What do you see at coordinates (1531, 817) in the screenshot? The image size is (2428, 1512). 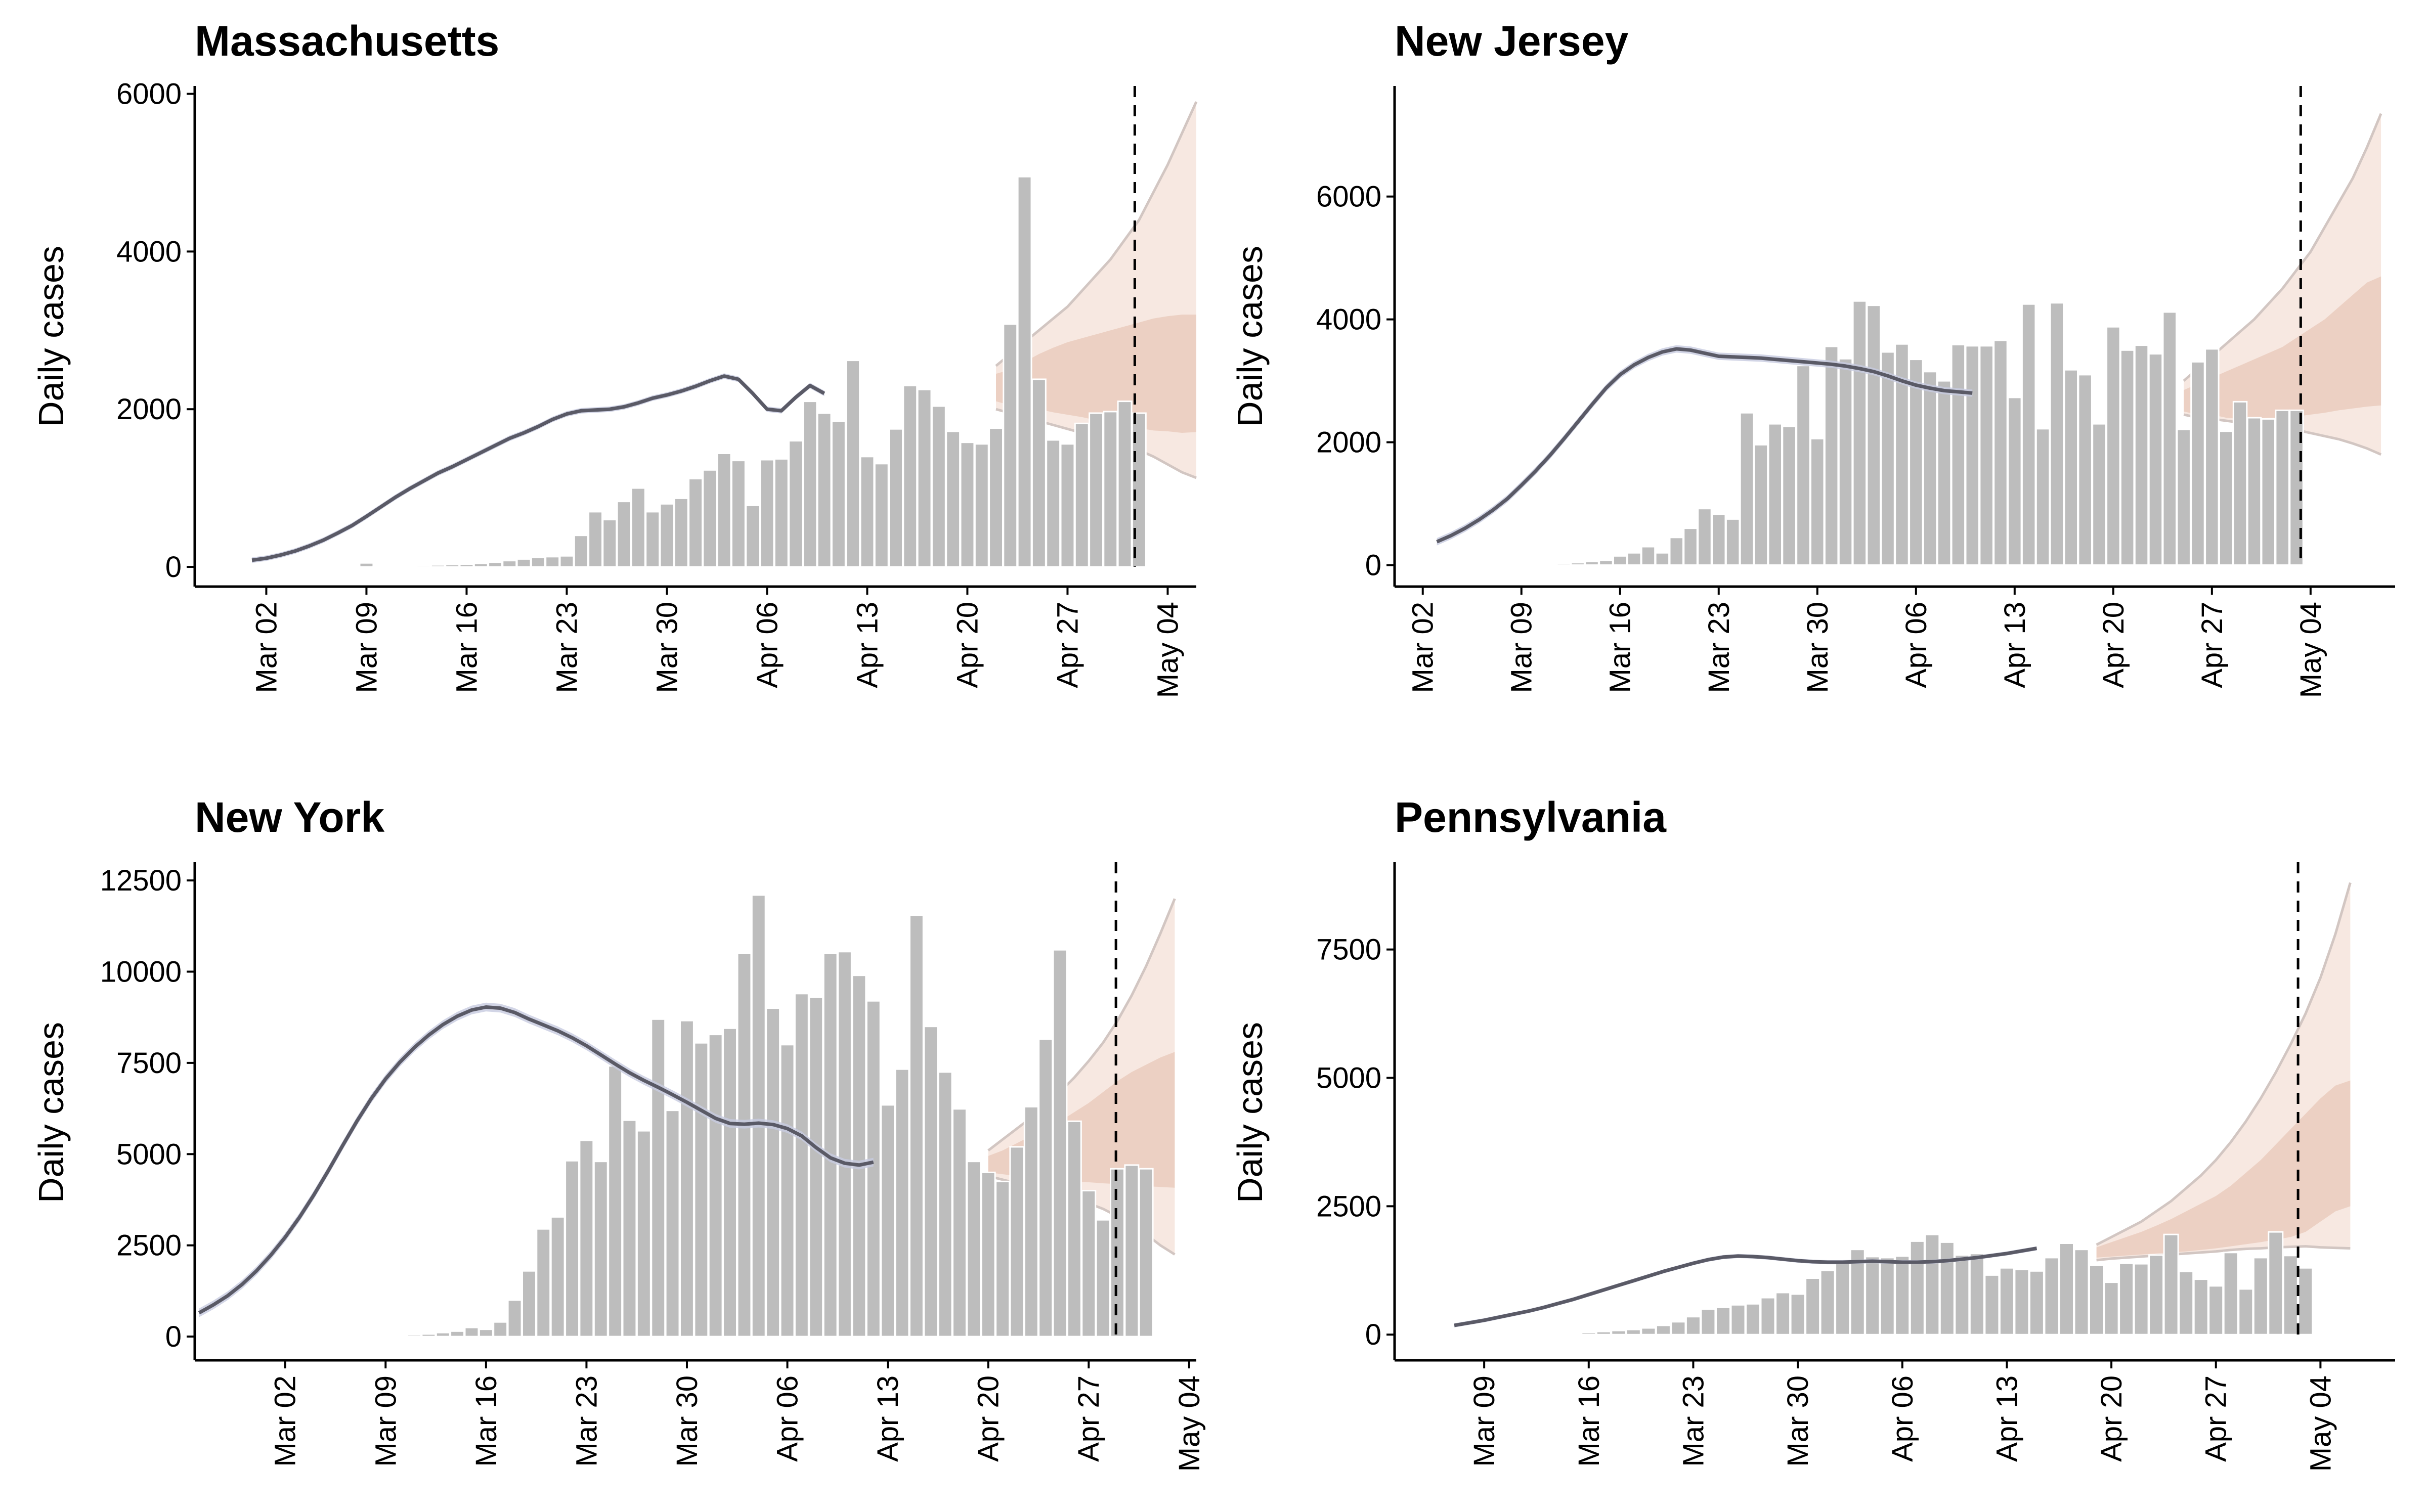 I see `panel-title: Pennsylvania` at bounding box center [1531, 817].